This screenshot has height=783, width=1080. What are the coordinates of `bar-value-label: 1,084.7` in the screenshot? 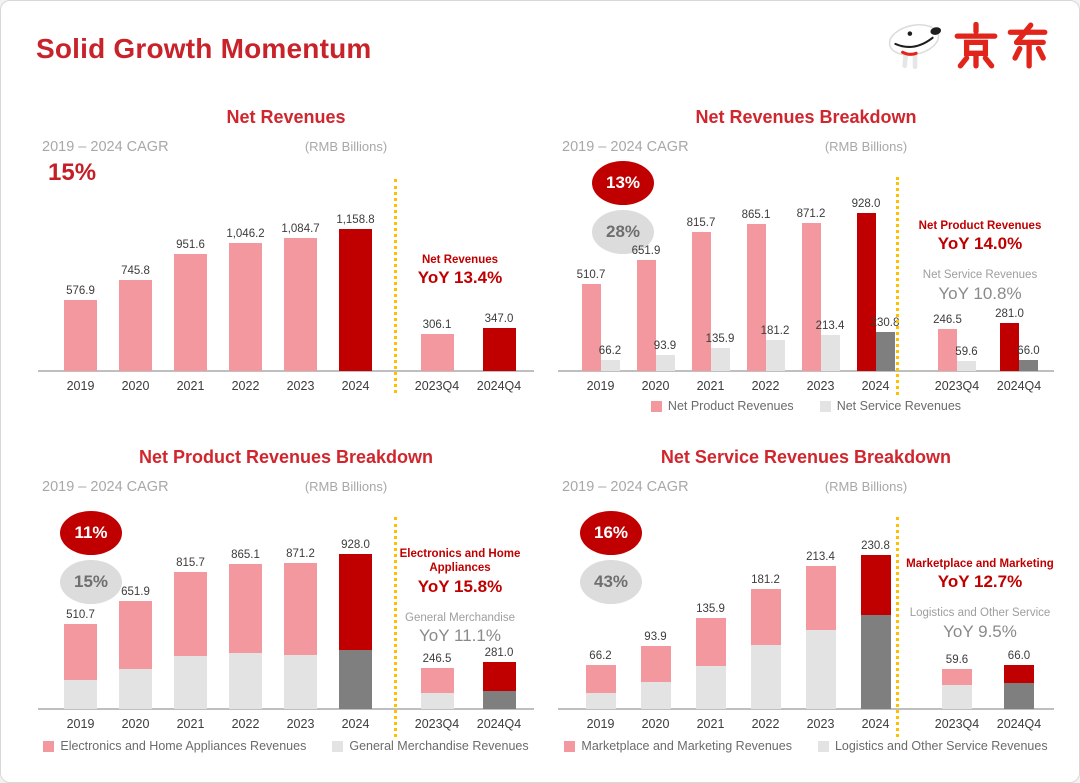 It's located at (300, 229).